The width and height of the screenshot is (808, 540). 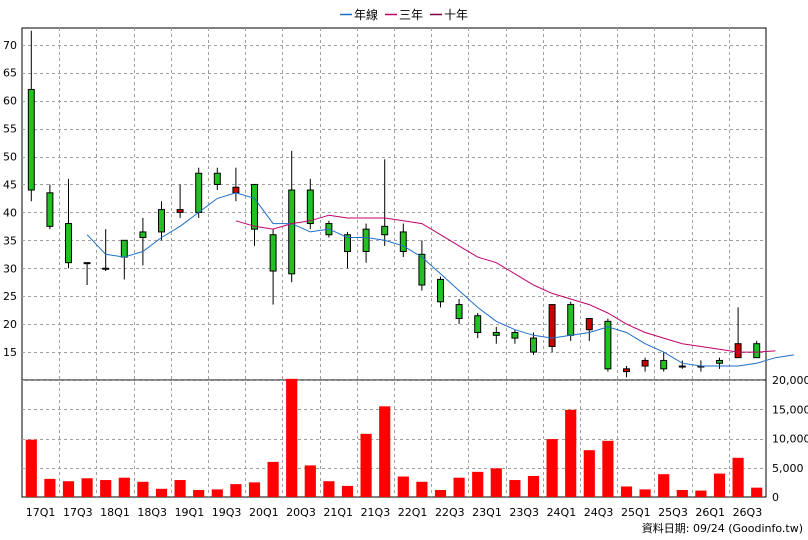 I want to click on price-tick-label: 60, so click(x=10, y=101).